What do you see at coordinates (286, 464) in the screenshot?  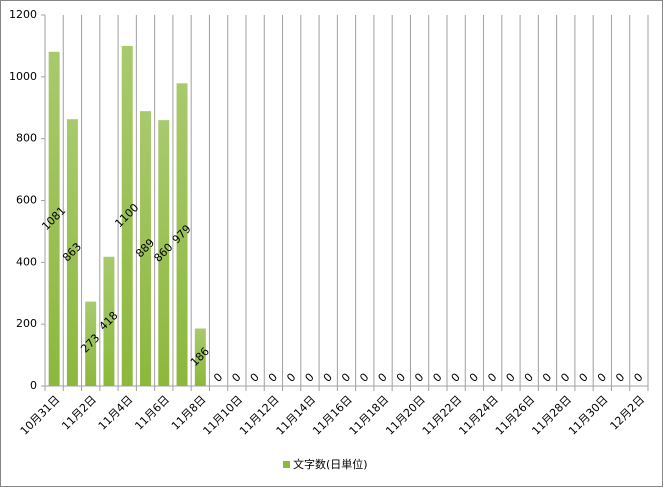 I see `legend-swatch` at bounding box center [286, 464].